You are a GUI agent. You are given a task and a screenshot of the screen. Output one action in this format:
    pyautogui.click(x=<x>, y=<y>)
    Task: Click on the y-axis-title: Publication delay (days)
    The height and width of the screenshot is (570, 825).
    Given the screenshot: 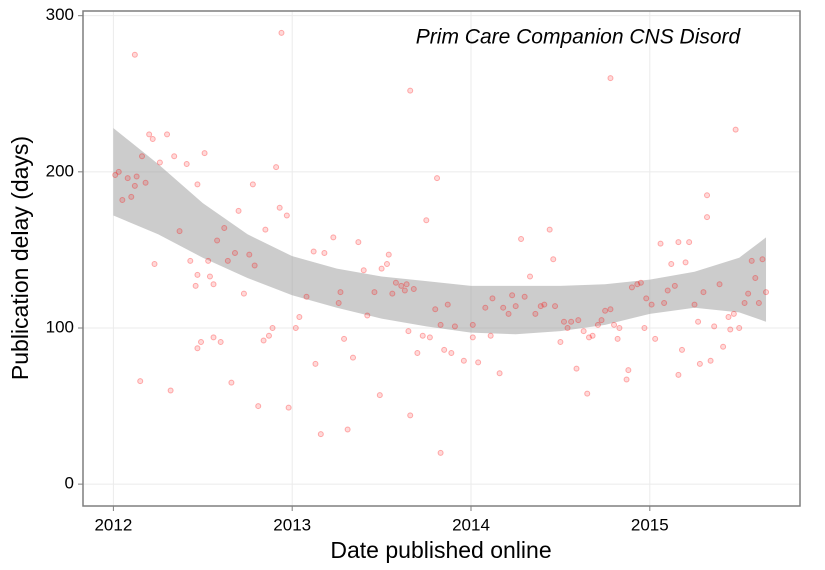 What is the action you would take?
    pyautogui.click(x=20, y=258)
    